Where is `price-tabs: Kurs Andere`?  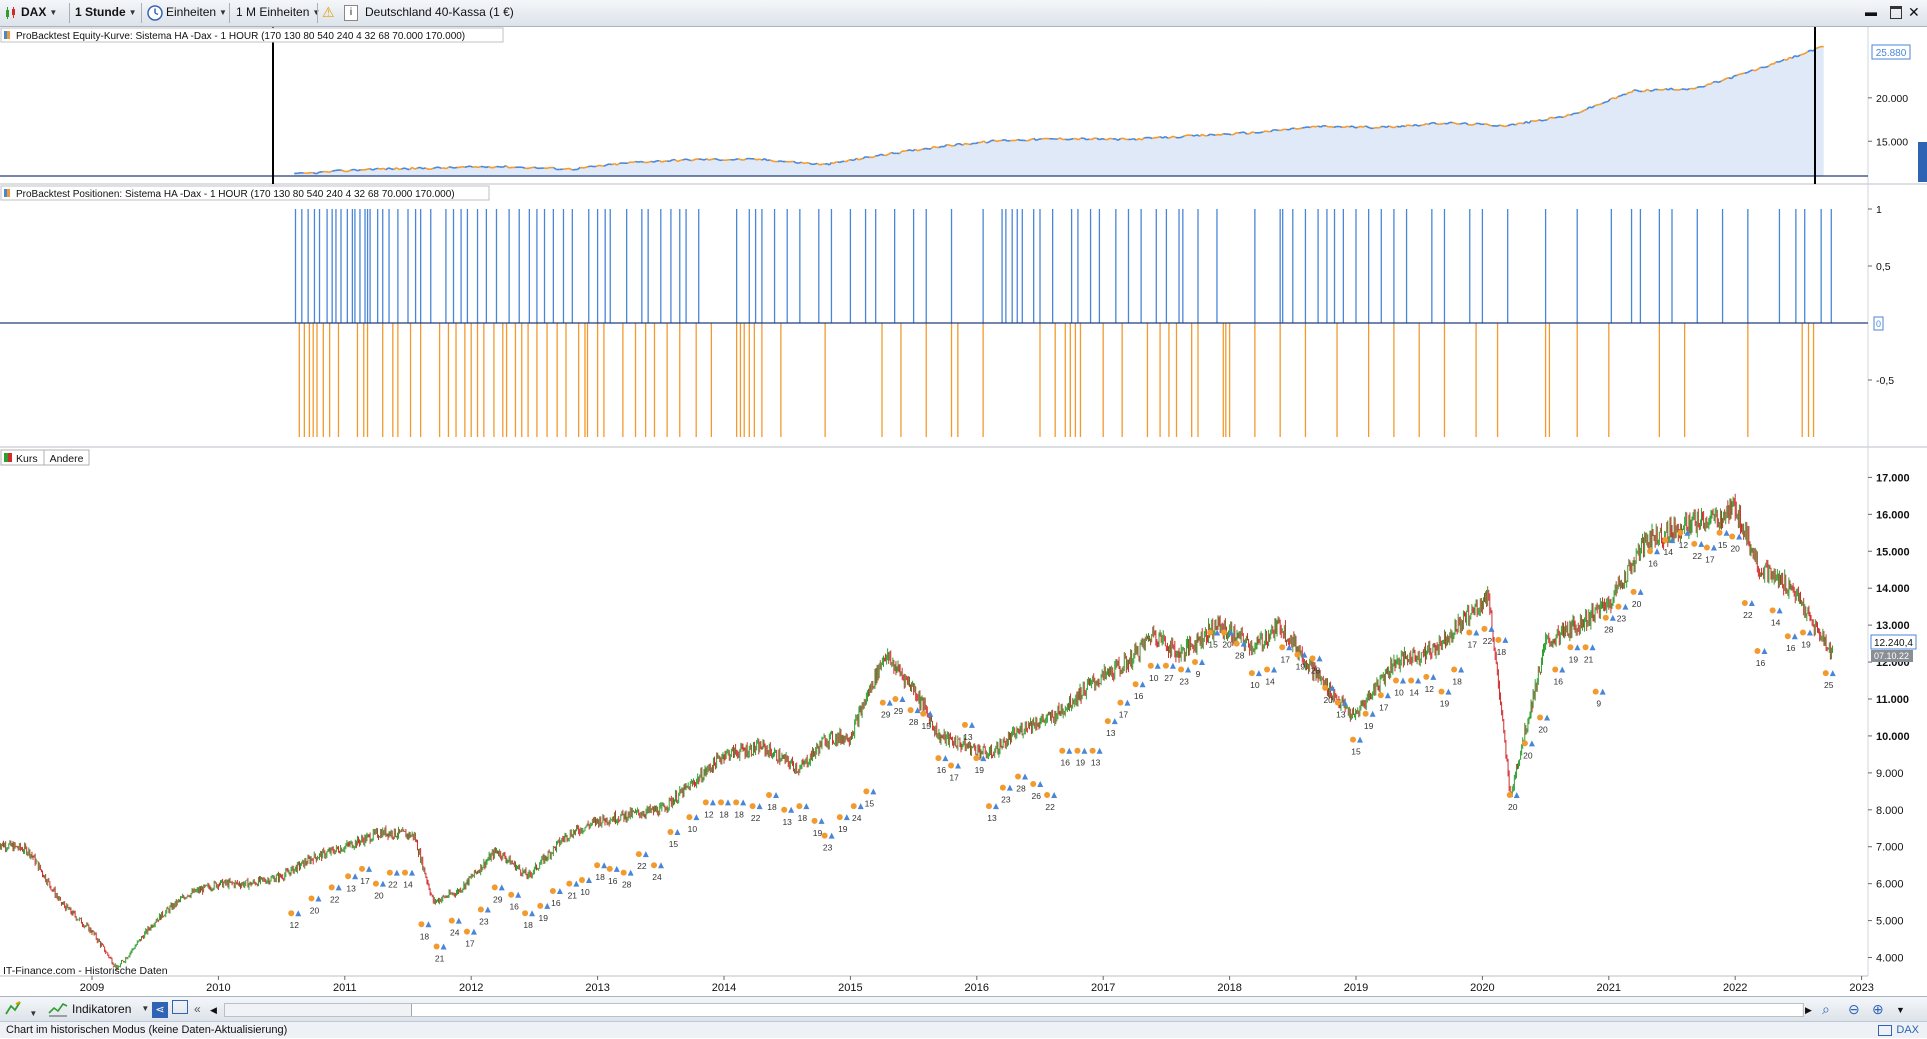 price-tabs: Kurs Andere is located at coordinates (45, 457).